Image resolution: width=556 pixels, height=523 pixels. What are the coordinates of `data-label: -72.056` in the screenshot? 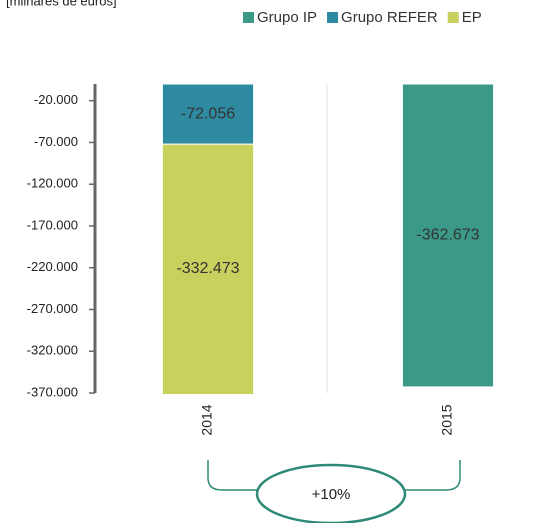 It's located at (208, 113).